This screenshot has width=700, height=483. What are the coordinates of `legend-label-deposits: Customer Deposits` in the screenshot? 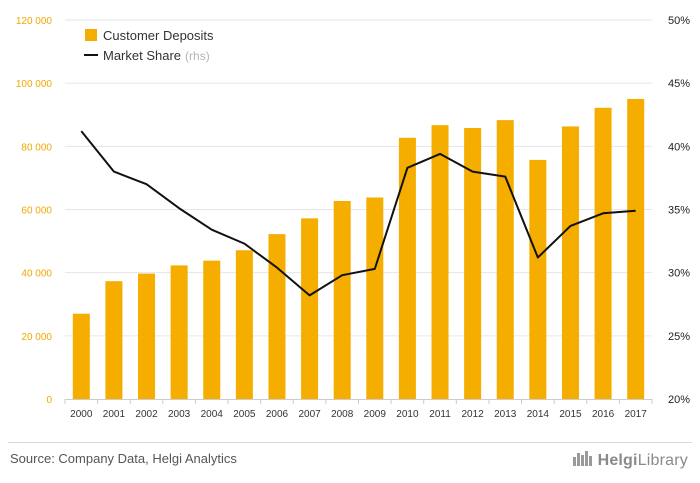 It's located at (158, 35).